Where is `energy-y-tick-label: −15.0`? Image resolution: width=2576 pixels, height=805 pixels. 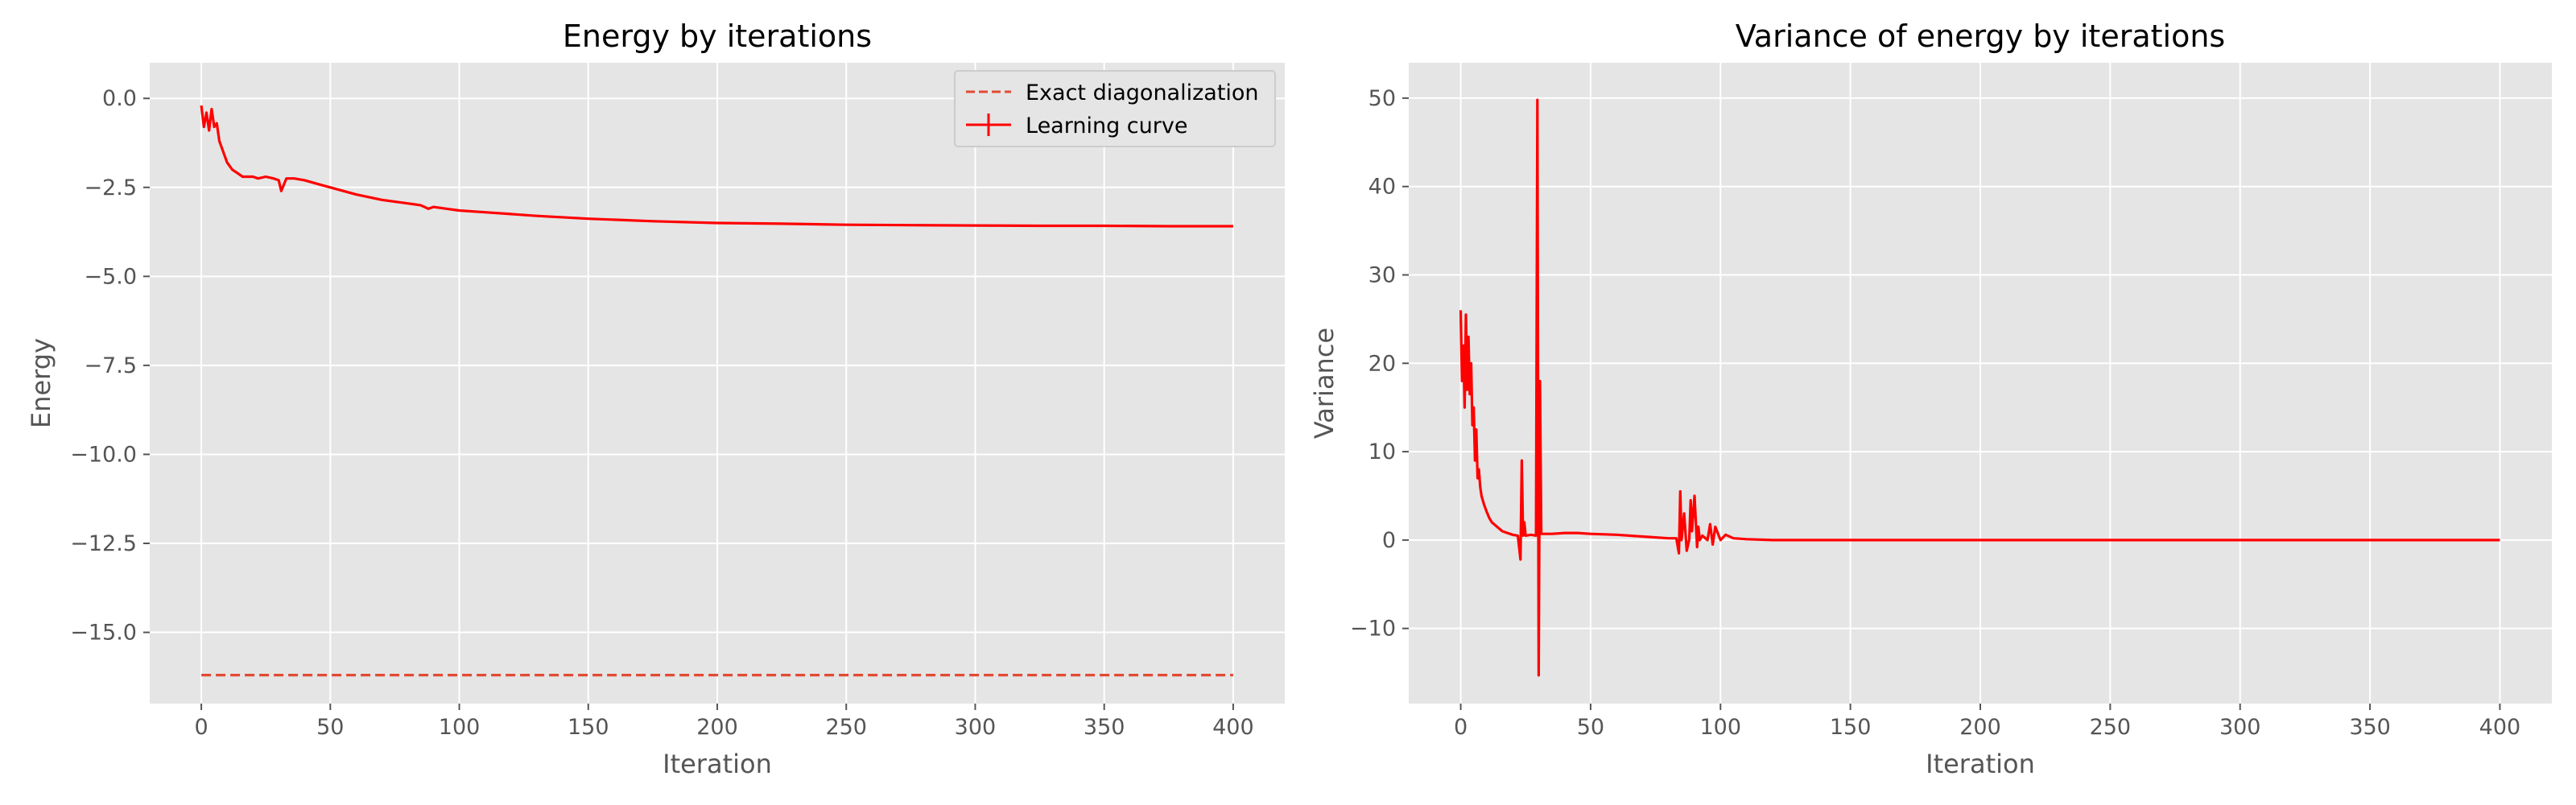 energy-y-tick-label: −15.0 is located at coordinates (103, 633).